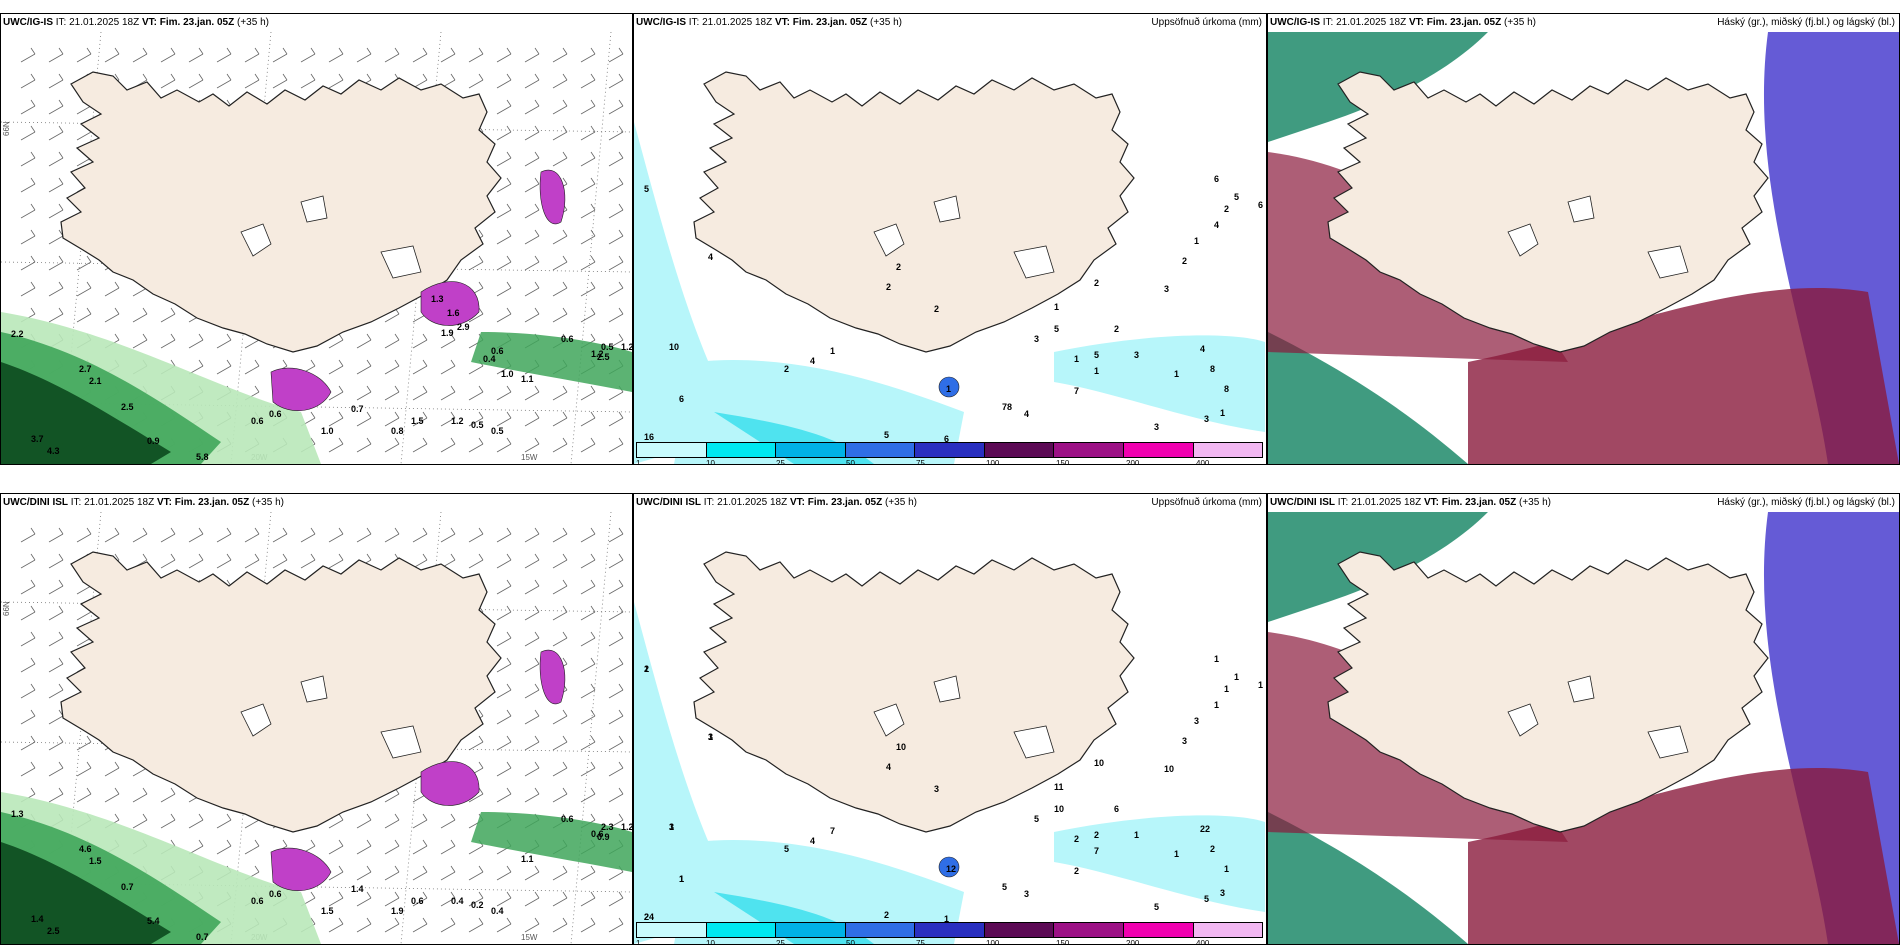  What do you see at coordinates (257, 421) in the screenshot?
I see `wind-value-label: 0.6` at bounding box center [257, 421].